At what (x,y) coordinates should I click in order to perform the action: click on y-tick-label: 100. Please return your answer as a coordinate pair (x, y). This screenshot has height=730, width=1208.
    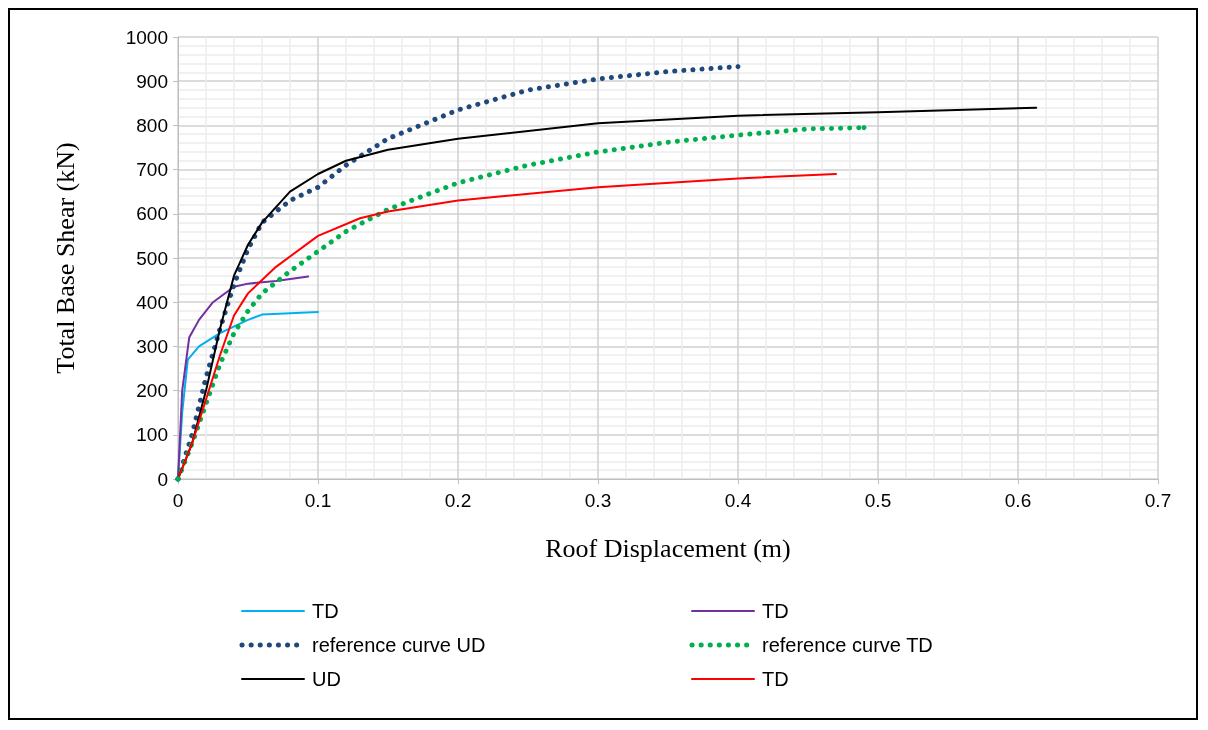
    Looking at the image, I should click on (152, 435).